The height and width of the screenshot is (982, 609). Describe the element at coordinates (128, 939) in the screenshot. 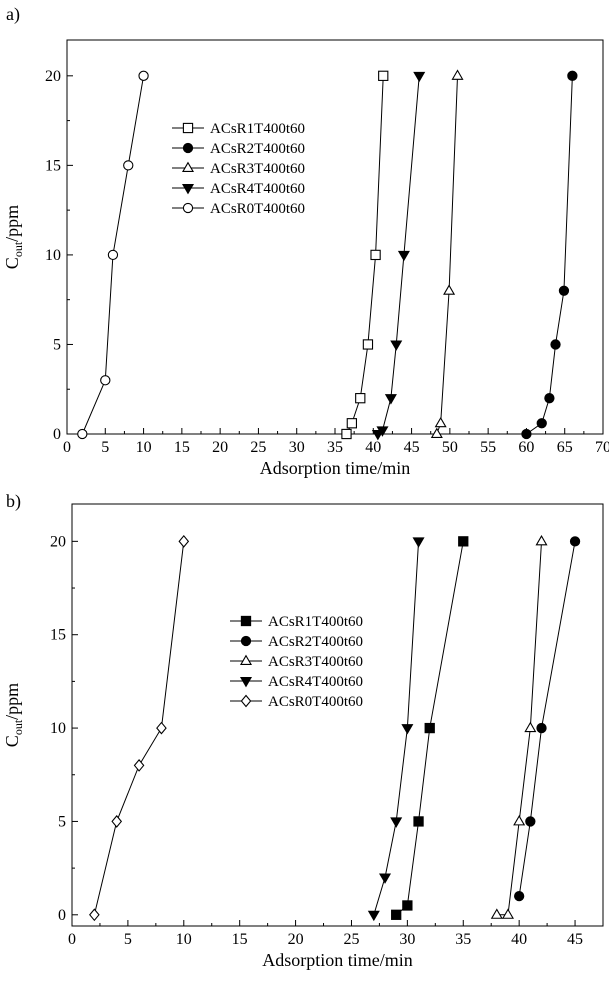

I see `chart-b-x-tick-label: 5` at that location.